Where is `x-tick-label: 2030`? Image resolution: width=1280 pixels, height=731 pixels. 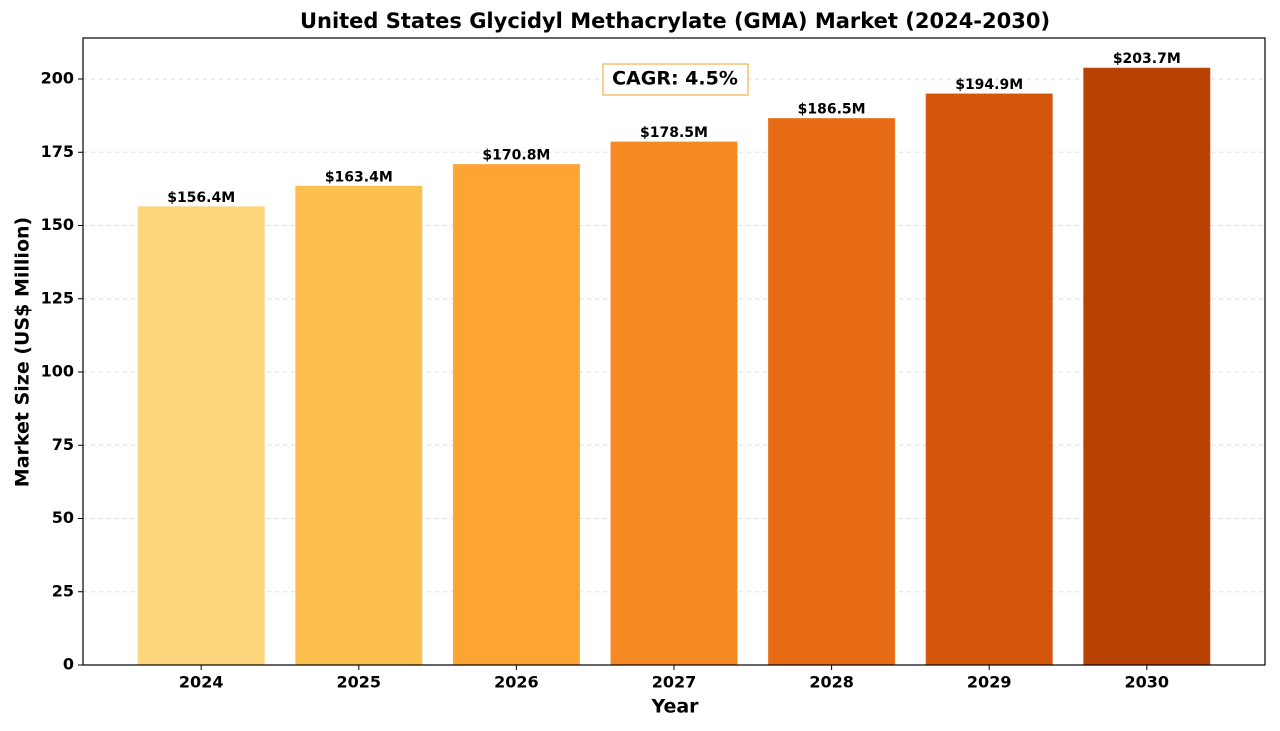 x-tick-label: 2030 is located at coordinates (1147, 682).